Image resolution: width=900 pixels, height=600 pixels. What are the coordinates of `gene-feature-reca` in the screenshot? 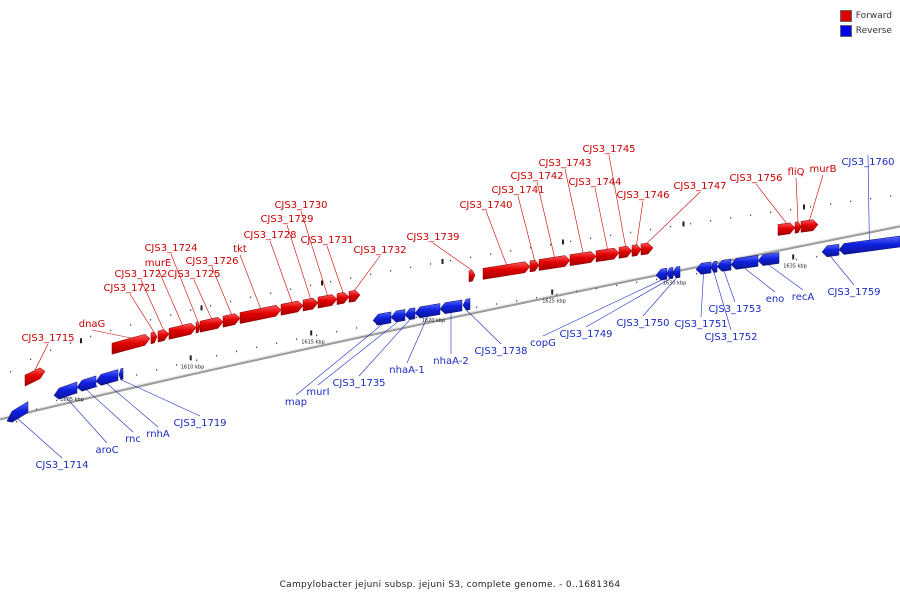 It's located at (768, 259).